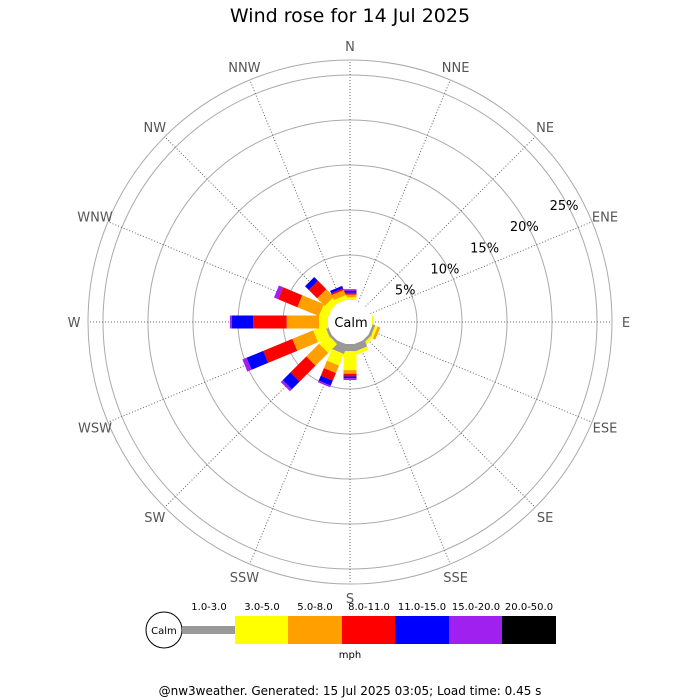  Describe the element at coordinates (340, 300) in the screenshot. I see `bar-nnw-3.0-5.0` at that location.